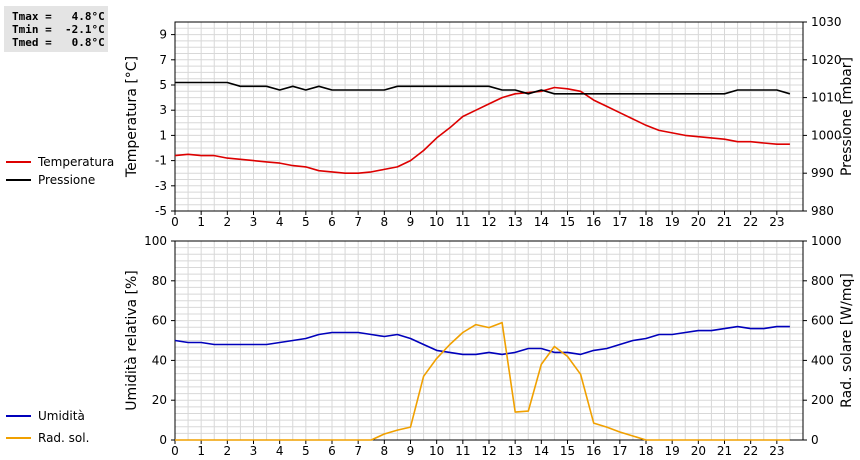 This screenshot has height=460, width=860. I want to click on y-left-tick-label: -1, so click(161, 161).